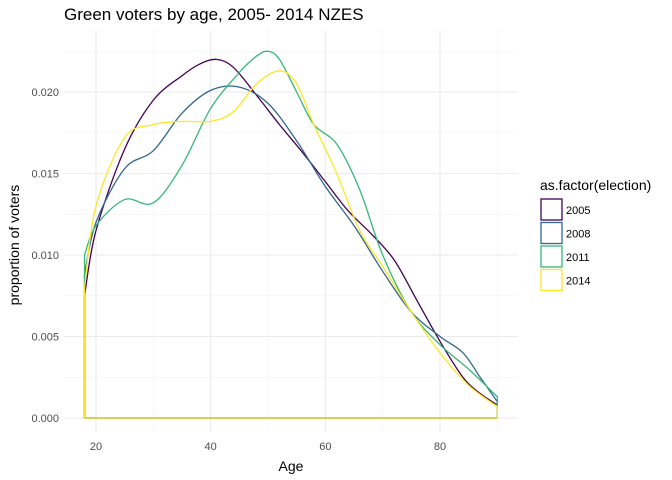  Describe the element at coordinates (14, 245) in the screenshot. I see `y-axis-label: proportion of voters` at that location.